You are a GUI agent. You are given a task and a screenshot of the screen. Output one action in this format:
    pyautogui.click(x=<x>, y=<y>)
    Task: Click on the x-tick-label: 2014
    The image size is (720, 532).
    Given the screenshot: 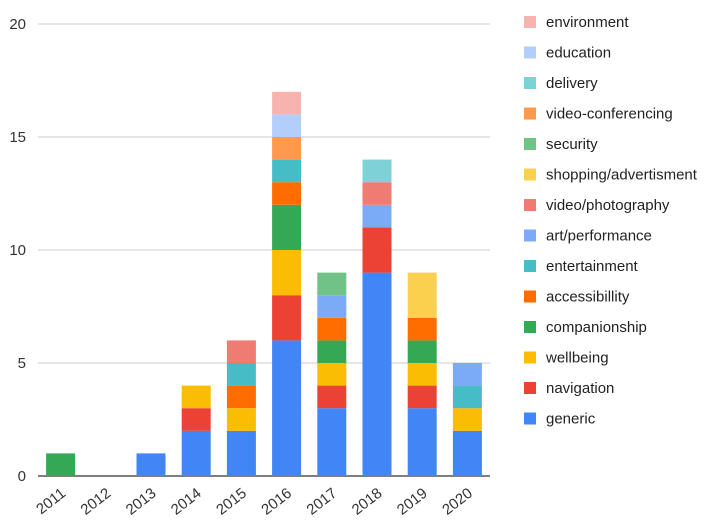 What is the action you would take?
    pyautogui.click(x=186, y=502)
    